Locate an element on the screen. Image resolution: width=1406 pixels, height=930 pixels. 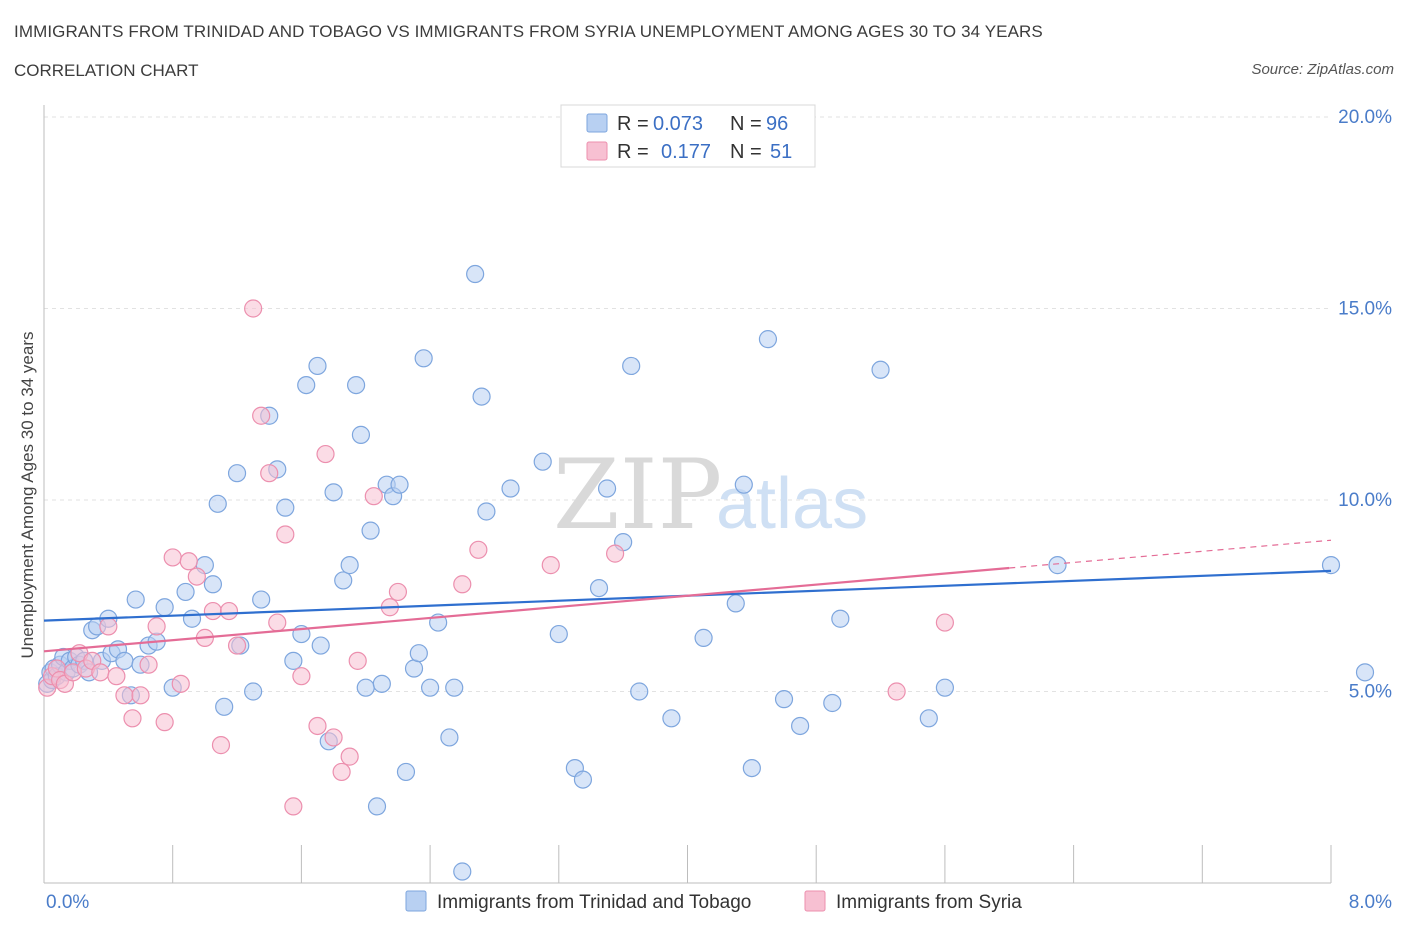
source-credit: Source: ZipAtlas.com is located at coordinates (1322, 69).